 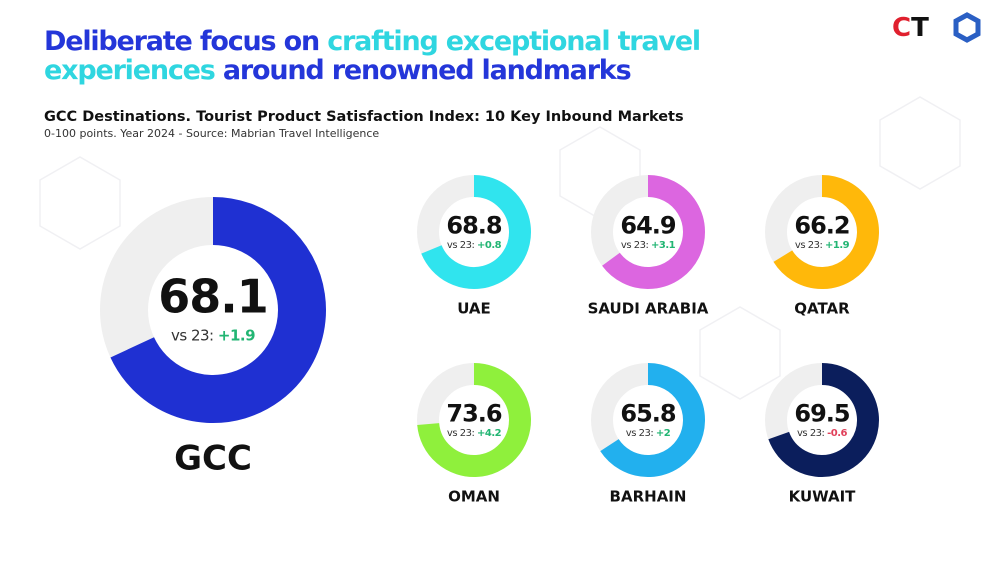 I want to click on donut-value: 73.6, so click(x=474, y=414).